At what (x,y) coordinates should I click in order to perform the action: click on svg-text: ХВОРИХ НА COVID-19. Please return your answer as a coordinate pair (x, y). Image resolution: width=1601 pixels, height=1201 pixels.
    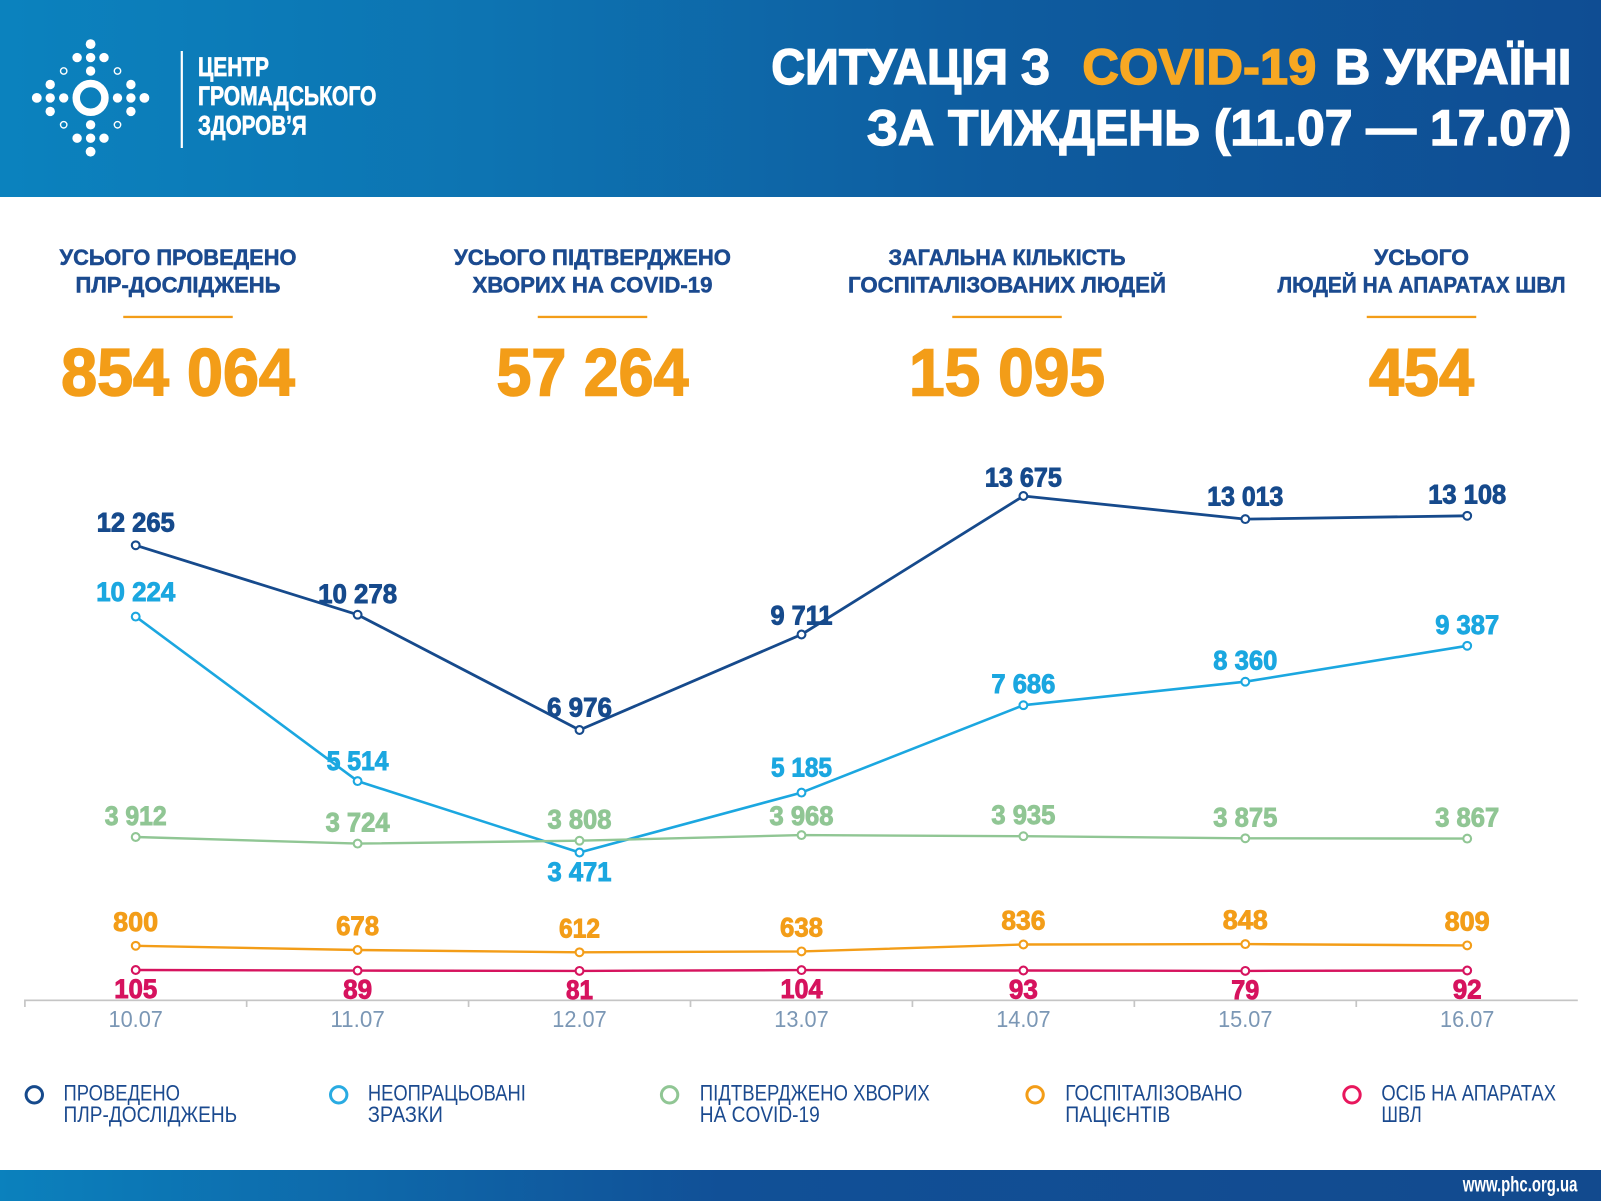
    Looking at the image, I should click on (593, 285).